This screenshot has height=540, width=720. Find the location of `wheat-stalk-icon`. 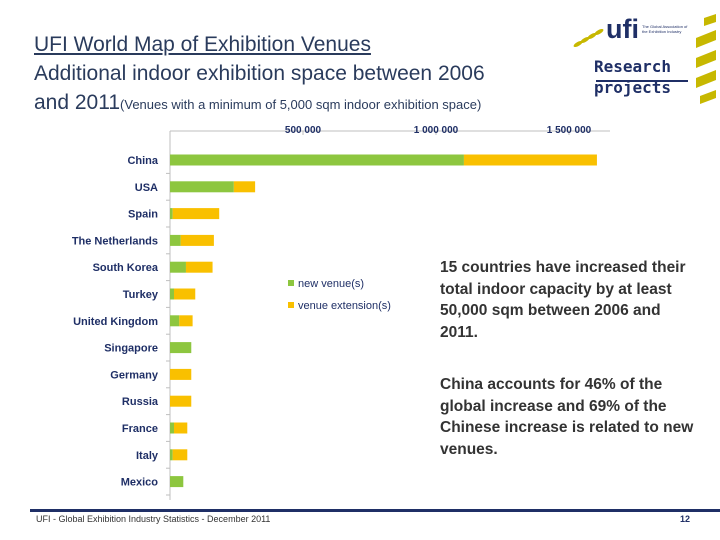

wheat-stalk-icon is located at coordinates (588, 38).